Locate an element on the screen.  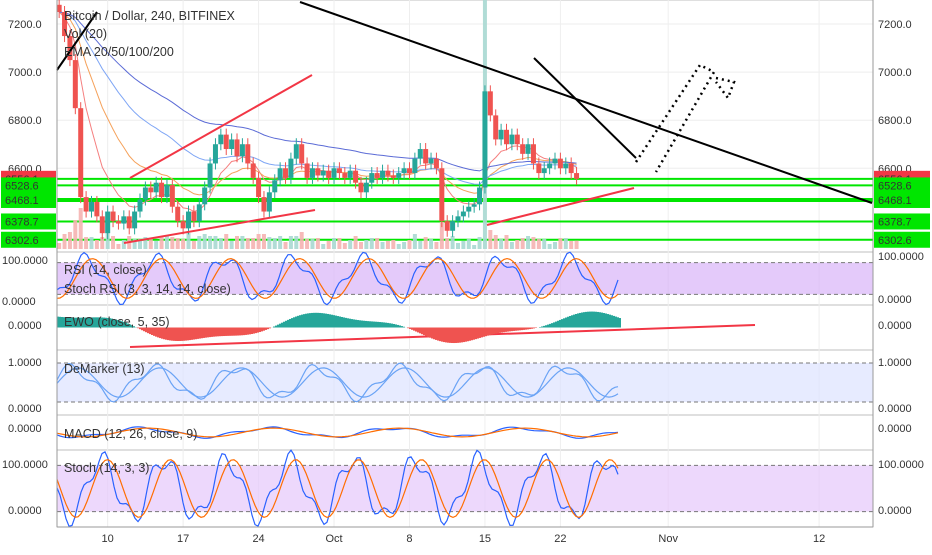
stoch-axis-top-right: 100.0000 is located at coordinates (901, 465).